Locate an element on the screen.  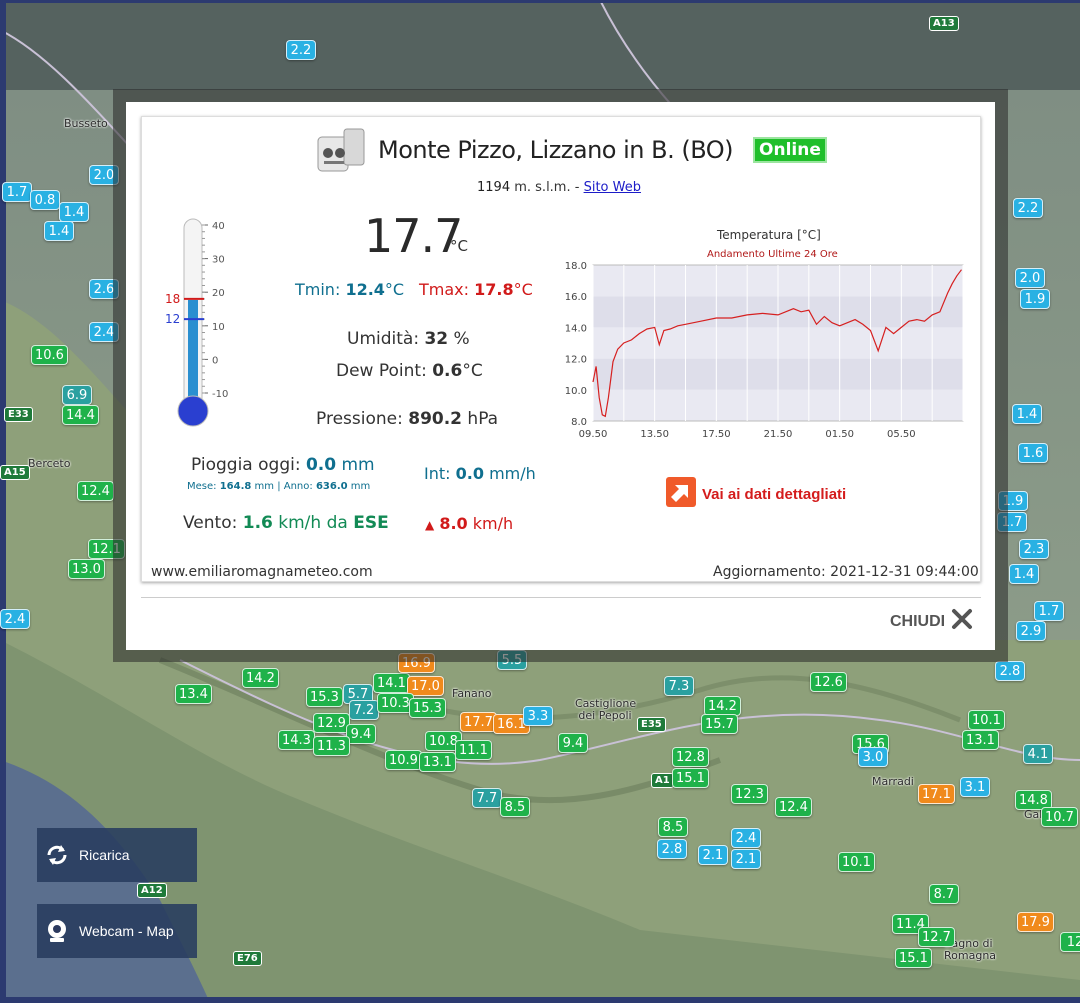
website-link: Sito Web is located at coordinates (612, 187).